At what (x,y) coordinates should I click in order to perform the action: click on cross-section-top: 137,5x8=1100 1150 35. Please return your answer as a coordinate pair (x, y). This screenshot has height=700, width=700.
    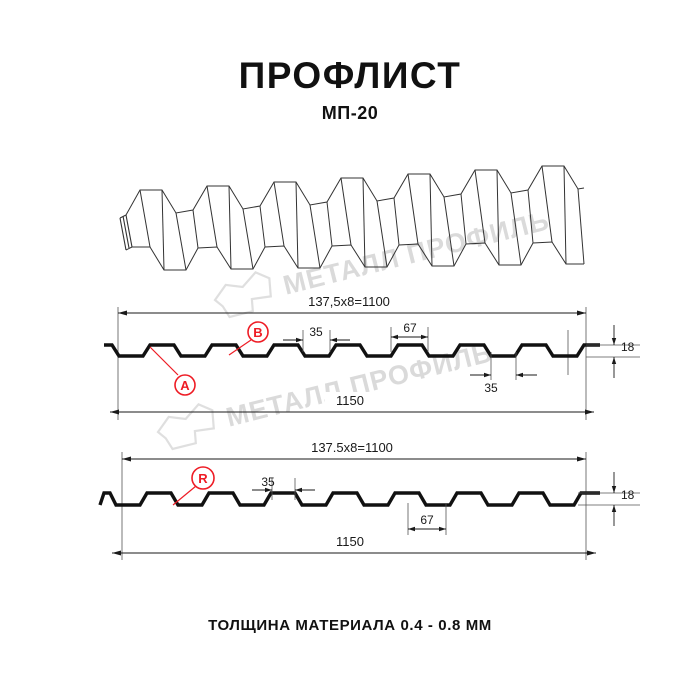
    Looking at the image, I should click on (372, 356).